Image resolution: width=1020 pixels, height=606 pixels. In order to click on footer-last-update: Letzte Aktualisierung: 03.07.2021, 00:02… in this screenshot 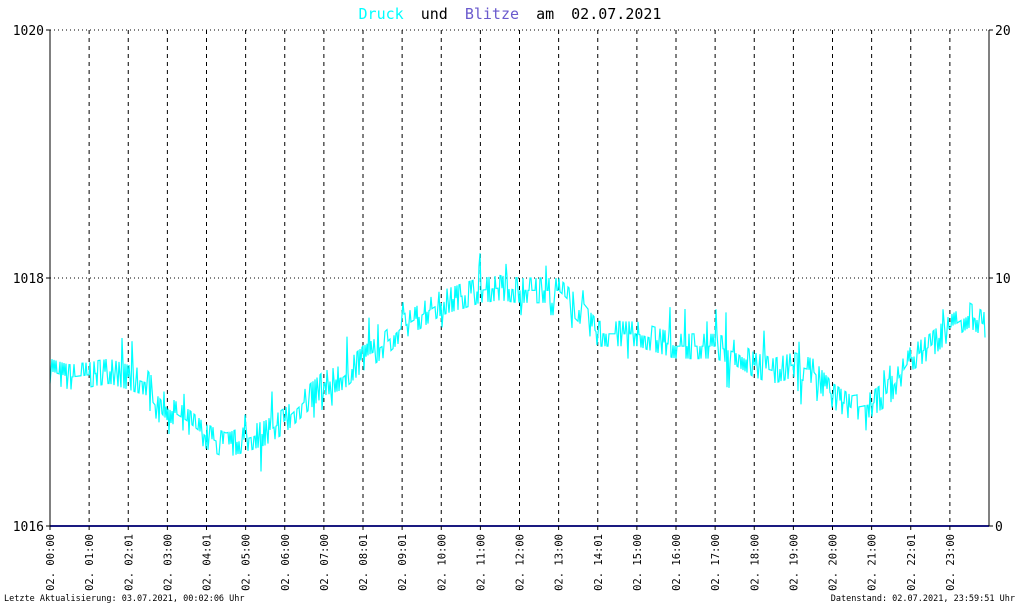, I will do `click(124, 599)`.